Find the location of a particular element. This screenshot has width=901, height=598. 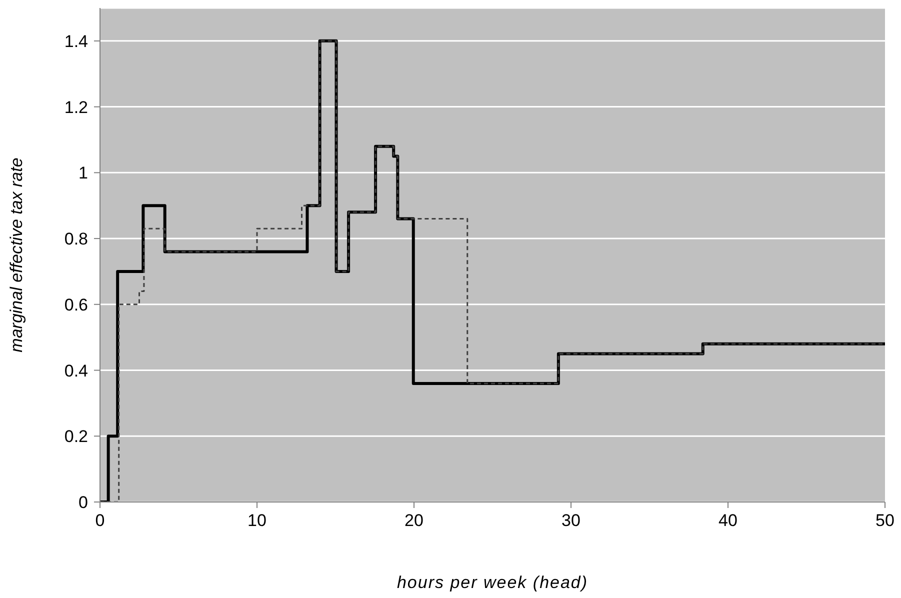

y-tick-label: 0.6 is located at coordinates (76, 304).